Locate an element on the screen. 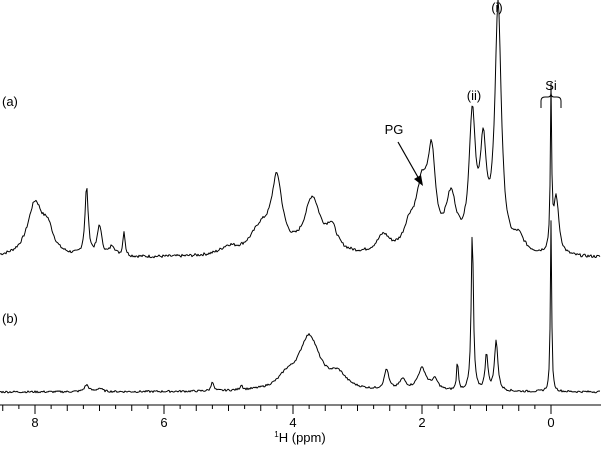  panel-label-b: (b) is located at coordinates (10, 318).